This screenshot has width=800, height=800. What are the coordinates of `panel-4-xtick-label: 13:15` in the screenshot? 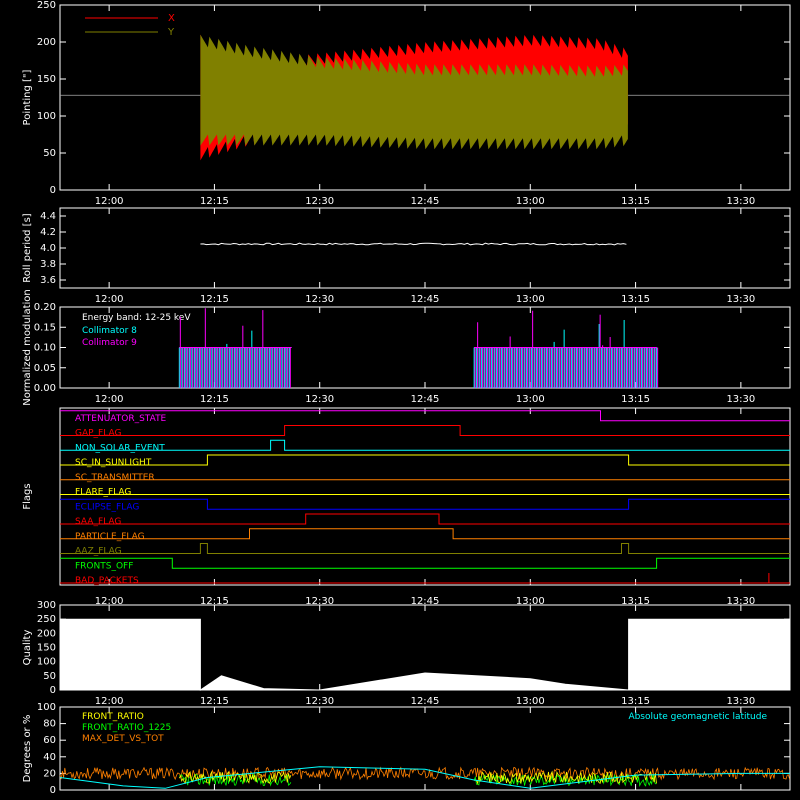 It's located at (635, 701).